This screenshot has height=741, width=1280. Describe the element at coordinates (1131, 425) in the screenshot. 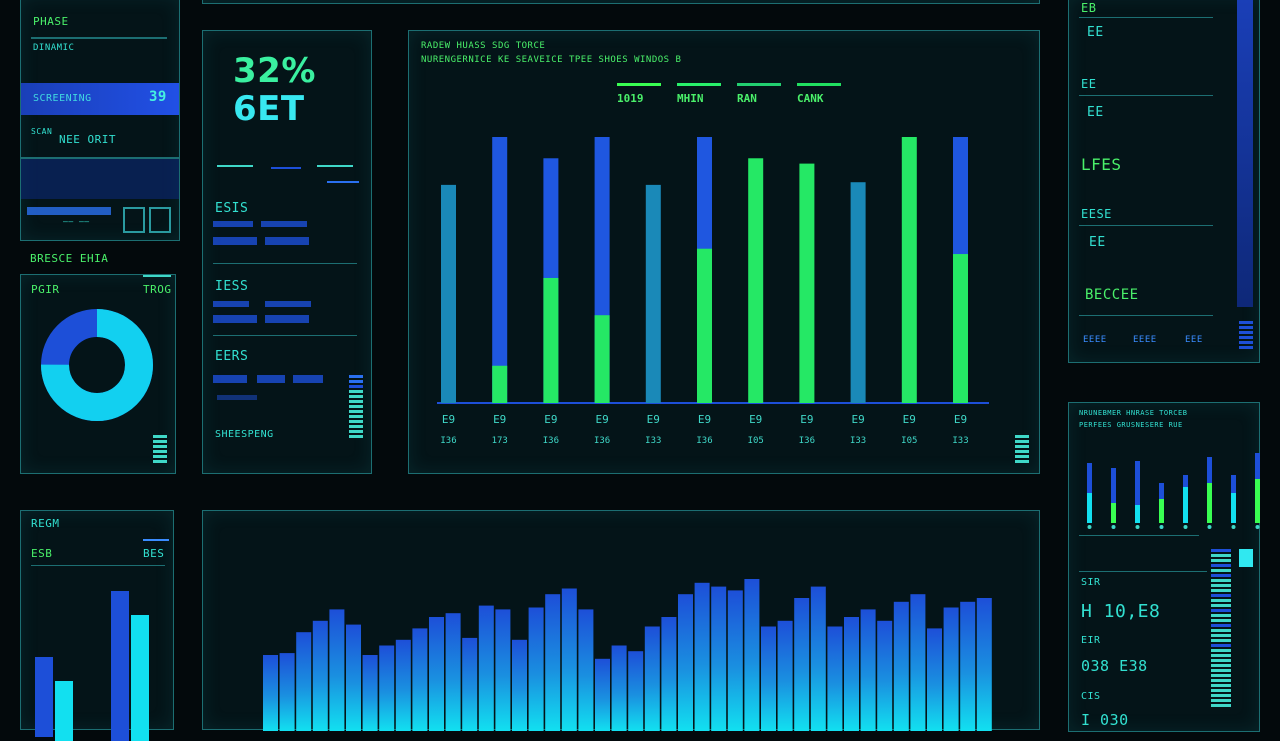

I see `mini-chart-subtitle: PERFEES GRUSNESERE RUE` at that location.